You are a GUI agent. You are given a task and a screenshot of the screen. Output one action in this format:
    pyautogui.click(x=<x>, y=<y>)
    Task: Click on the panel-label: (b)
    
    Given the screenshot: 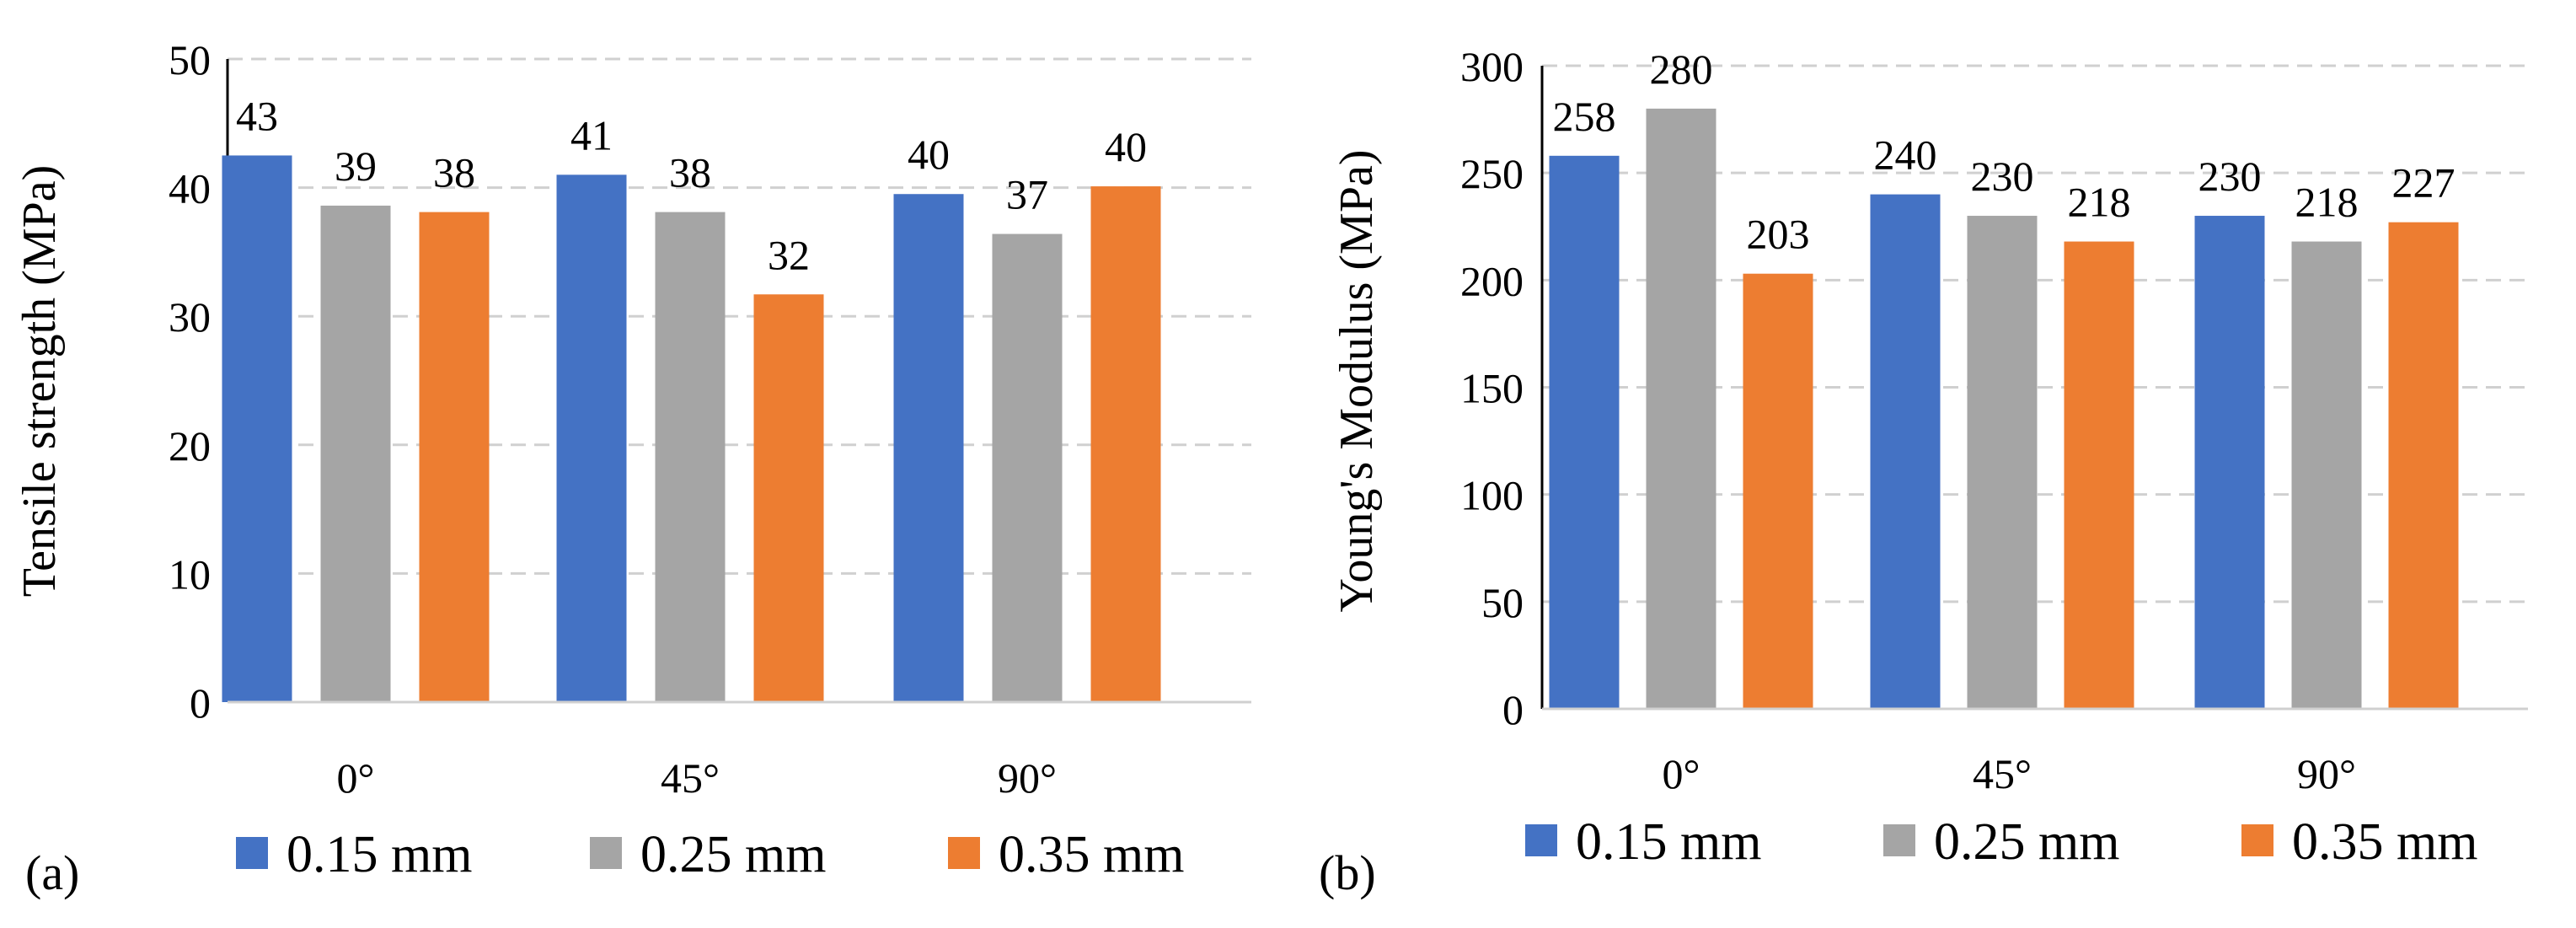 What is the action you would take?
    pyautogui.click(x=1347, y=872)
    